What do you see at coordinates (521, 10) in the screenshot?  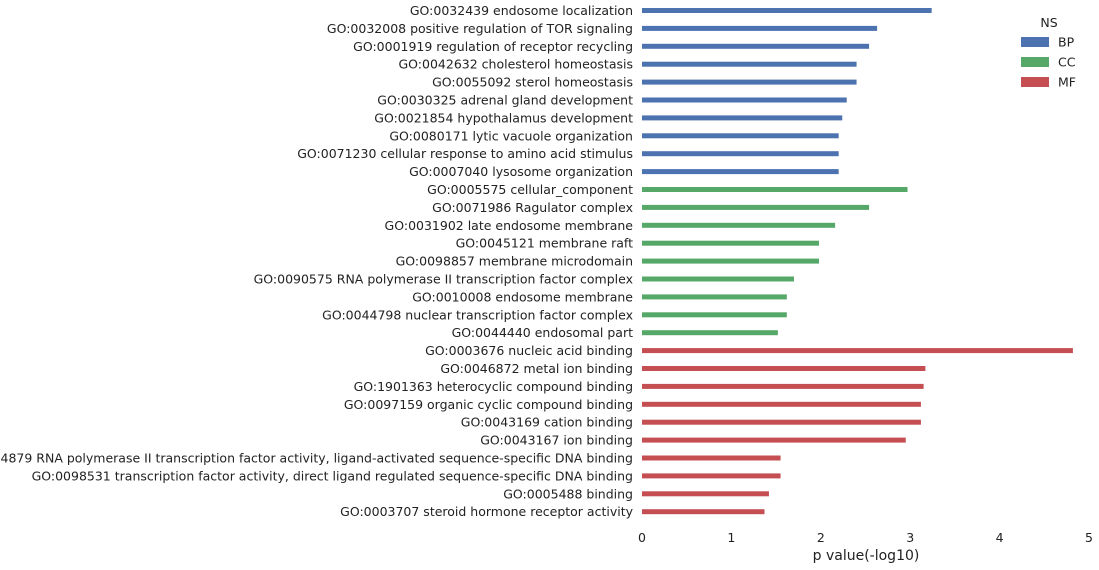 I see `category-label: GO:0032439 endosome localization` at bounding box center [521, 10].